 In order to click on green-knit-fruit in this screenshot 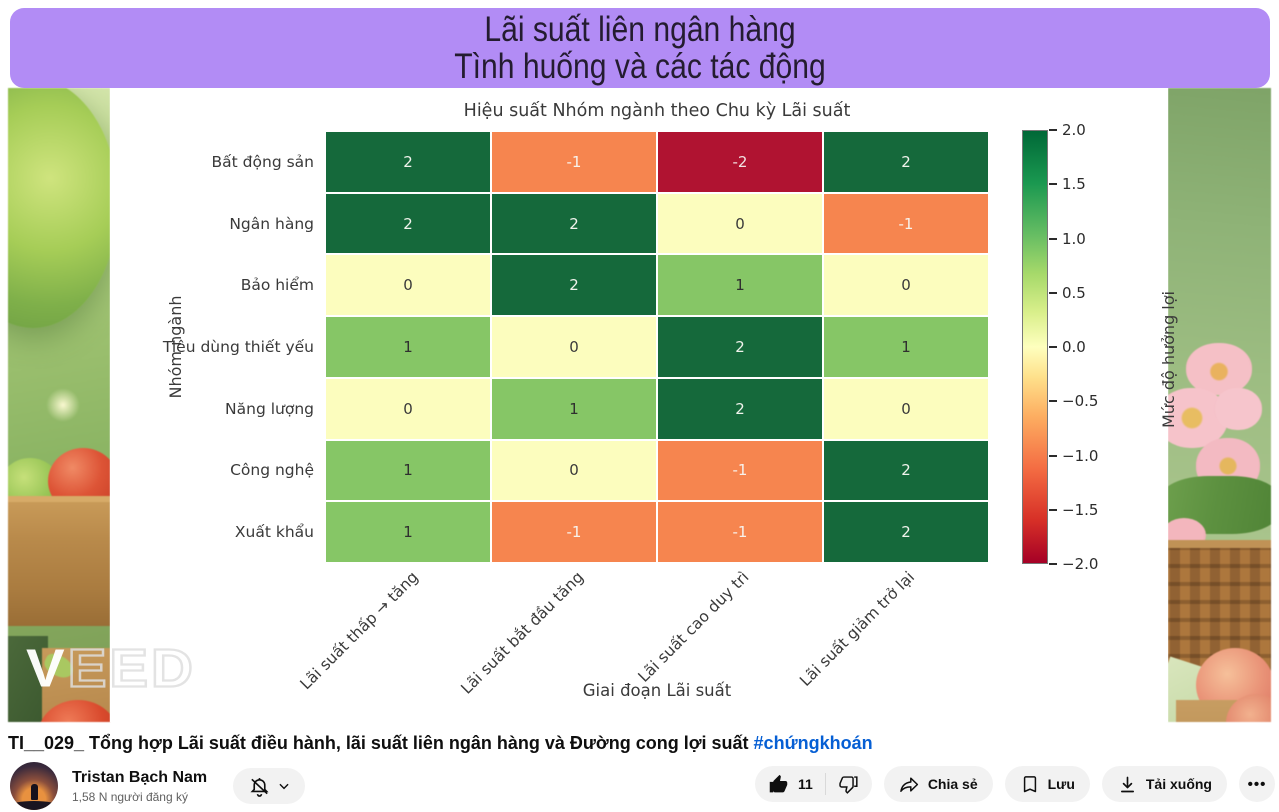, I will do `click(59, 208)`.